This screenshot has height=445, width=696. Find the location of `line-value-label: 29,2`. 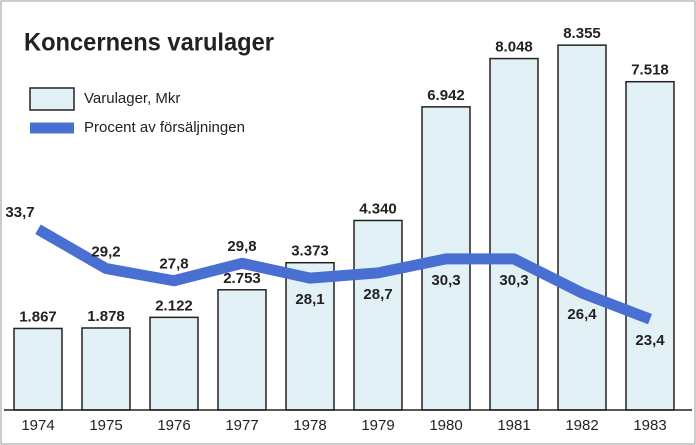

line-value-label: 29,2 is located at coordinates (105, 251).